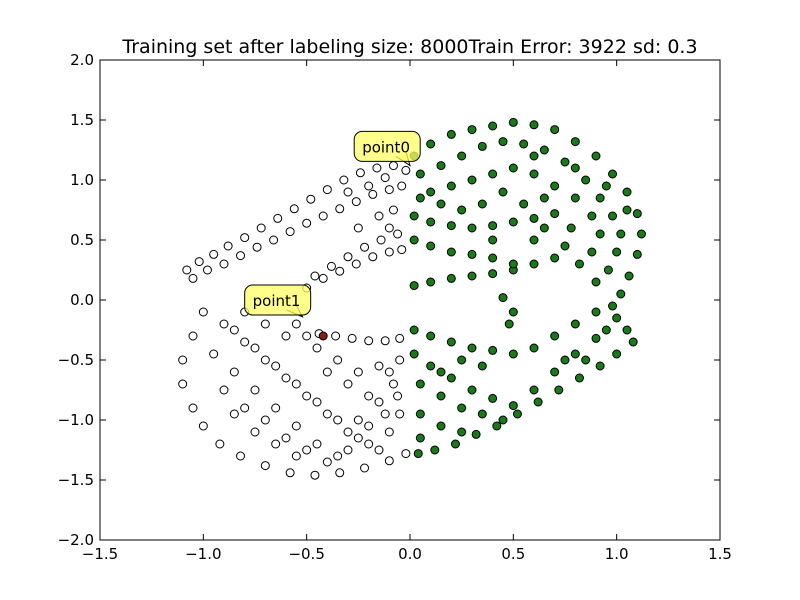 The height and width of the screenshot is (600, 800). I want to click on x-tick-label: −1.5, so click(100, 554).